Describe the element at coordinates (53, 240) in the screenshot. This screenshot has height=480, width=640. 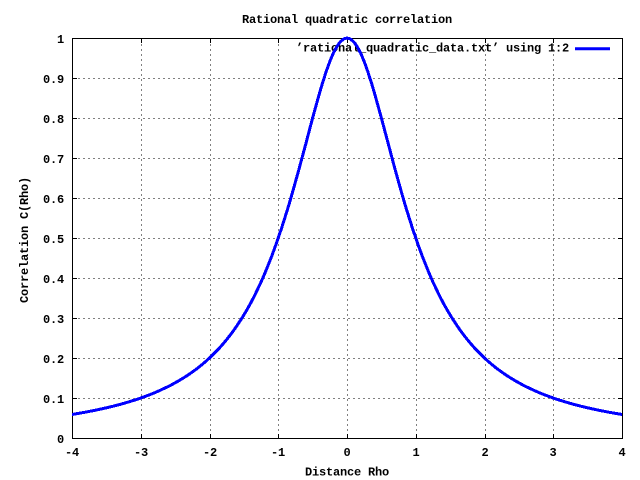
I see `svg-text: 0.5` at that location.